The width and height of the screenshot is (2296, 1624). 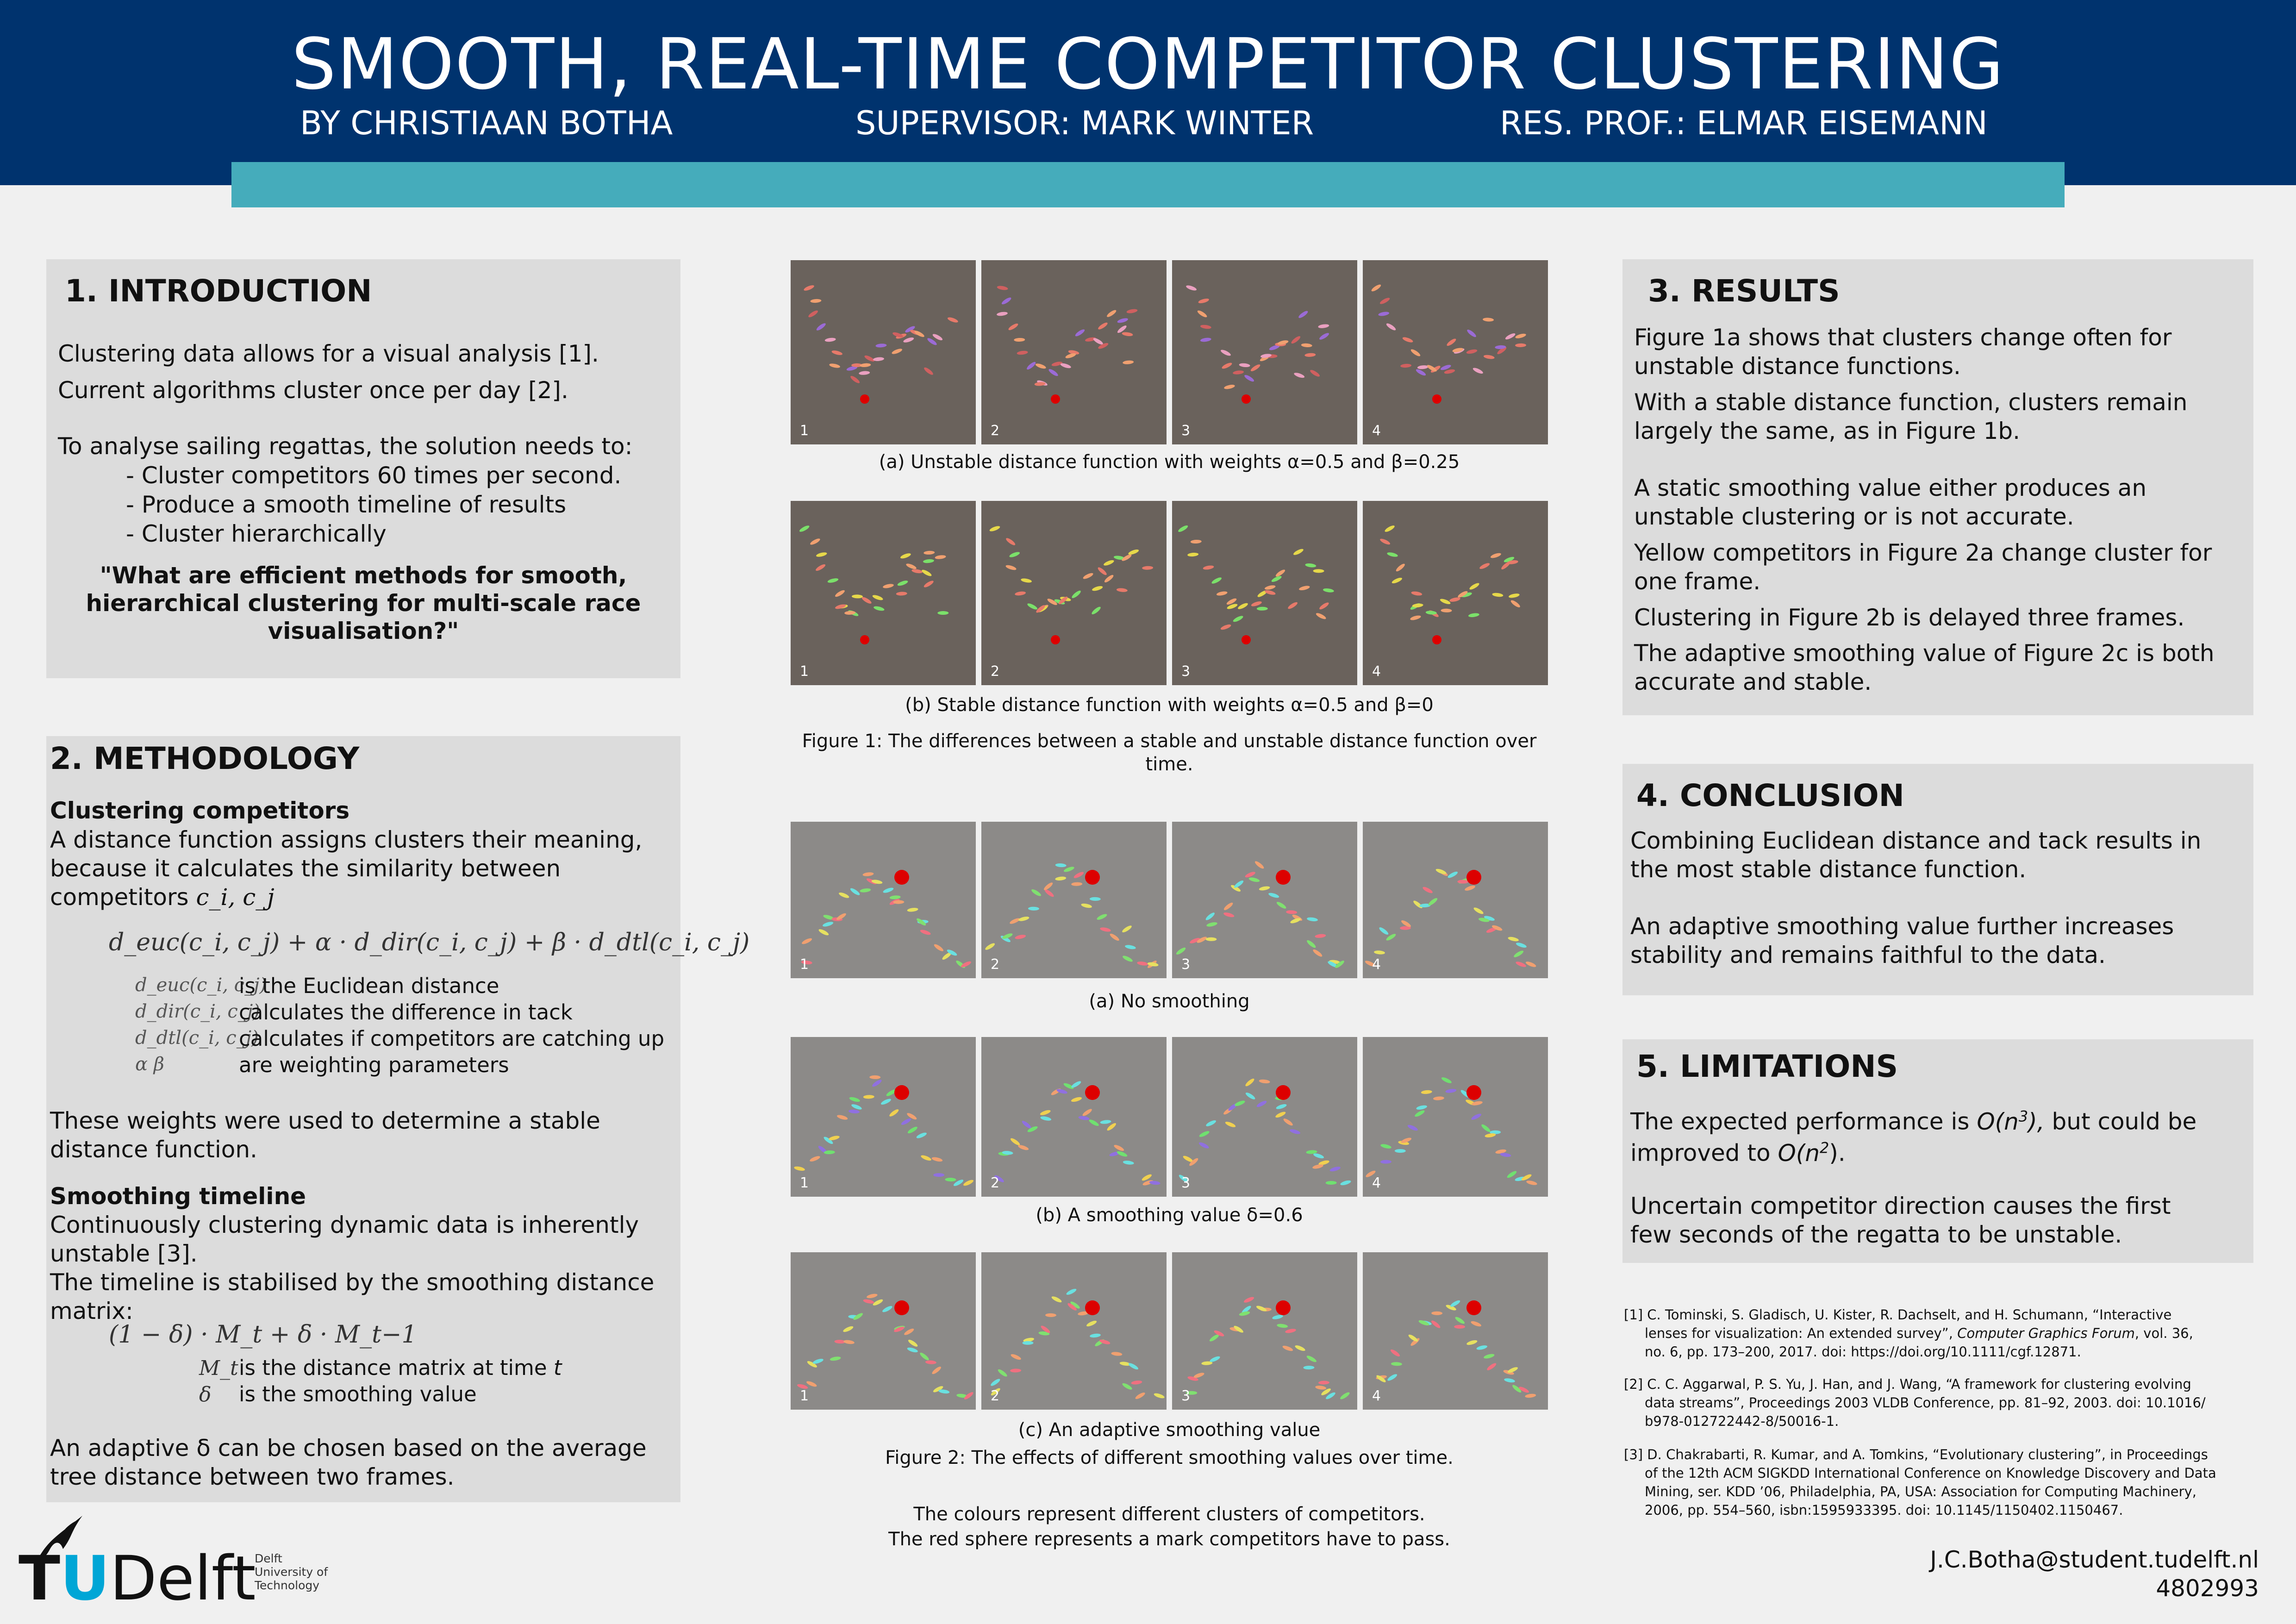 What do you see at coordinates (1697, 581) in the screenshot?
I see `results-text: one frame.` at bounding box center [1697, 581].